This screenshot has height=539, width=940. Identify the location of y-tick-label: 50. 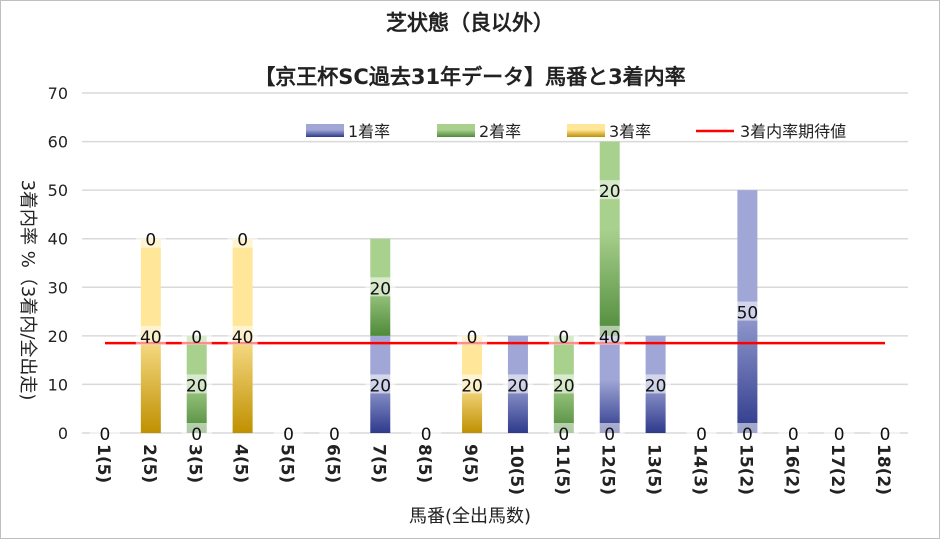
(58, 190).